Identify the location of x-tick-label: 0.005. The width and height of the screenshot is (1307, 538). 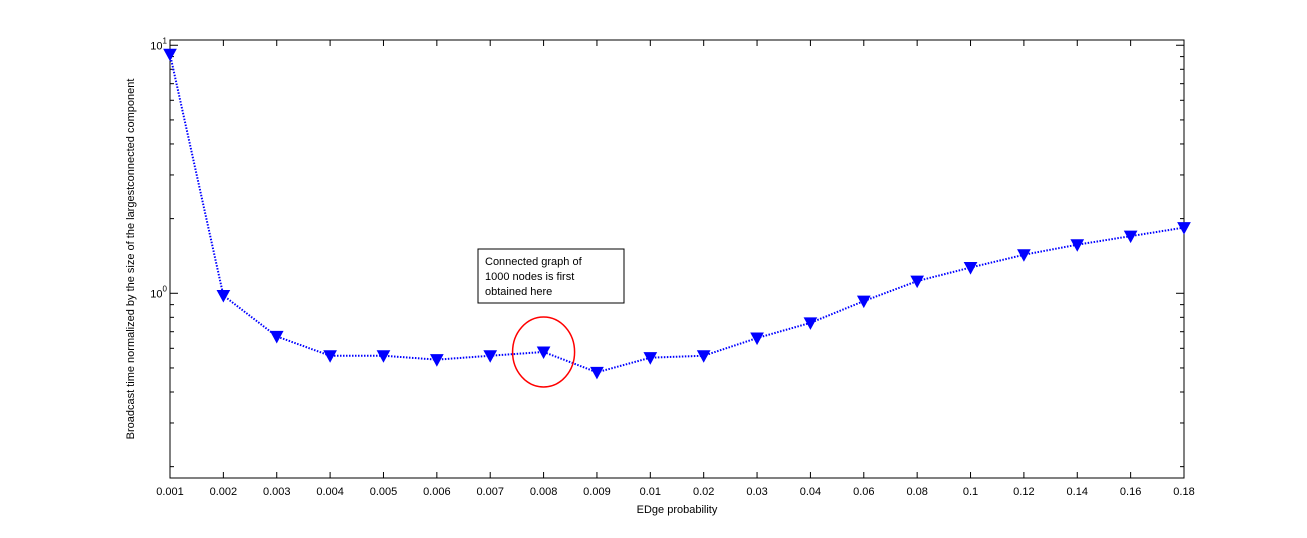
(384, 492).